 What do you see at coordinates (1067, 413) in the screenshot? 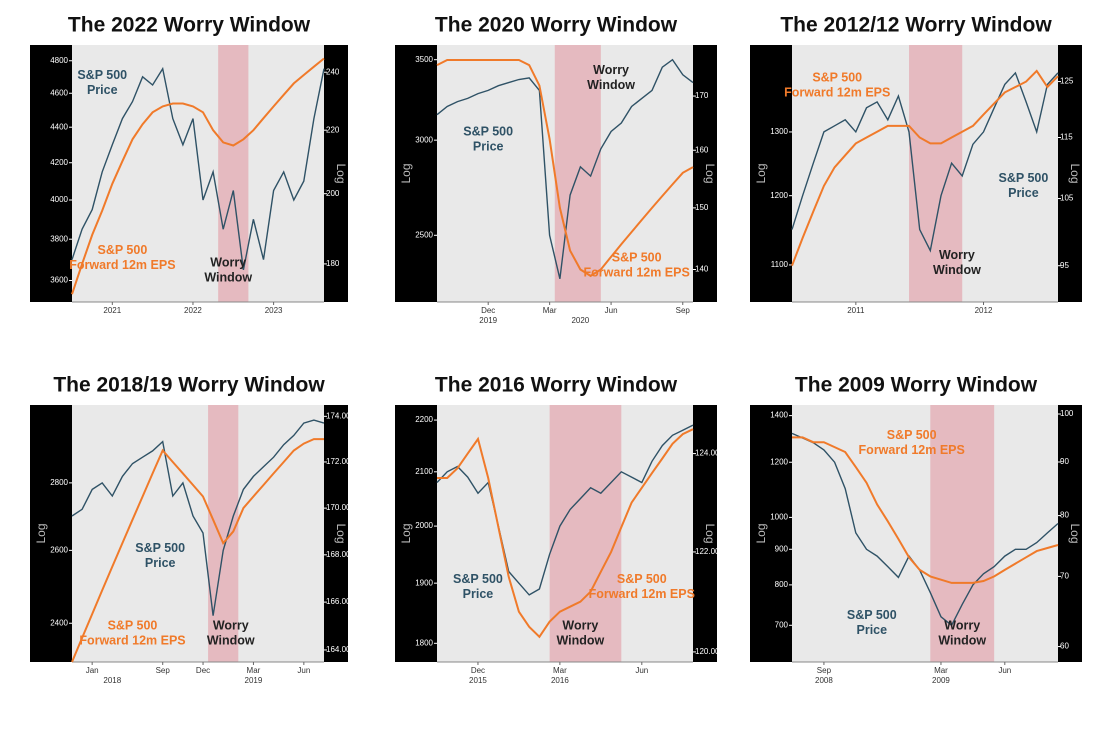
I see `y2-tick-label: 100` at bounding box center [1067, 413].